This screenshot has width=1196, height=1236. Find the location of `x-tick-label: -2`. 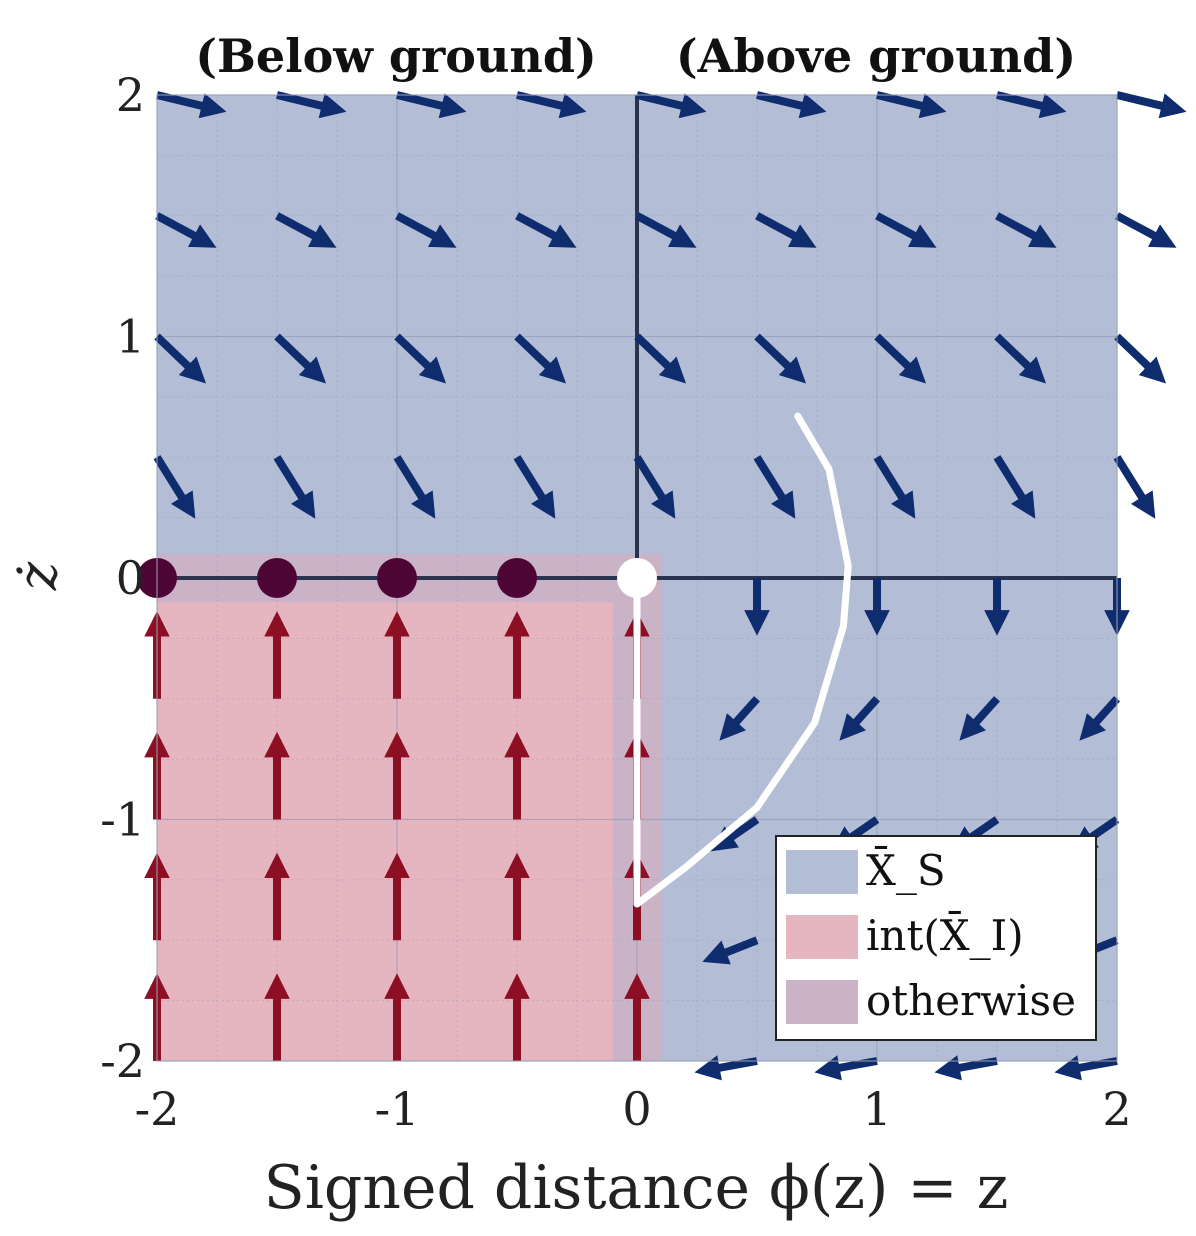

x-tick-label: -2 is located at coordinates (157, 1109).